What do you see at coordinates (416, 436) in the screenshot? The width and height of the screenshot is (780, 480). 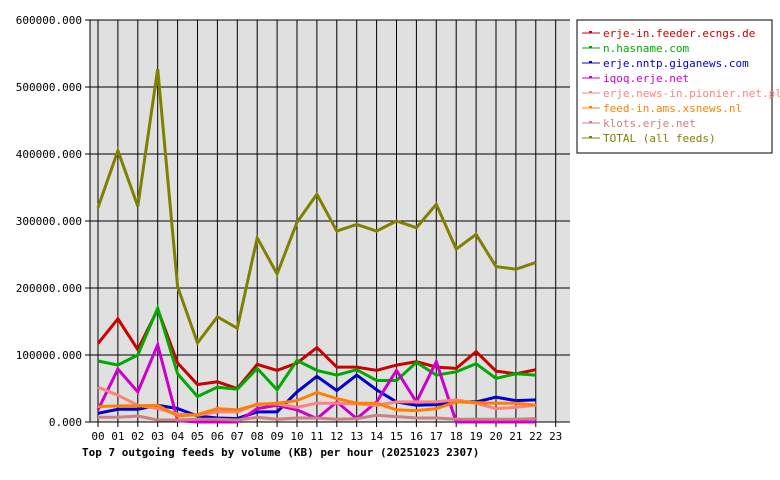 I see `x-tick-label: 16` at bounding box center [416, 436].